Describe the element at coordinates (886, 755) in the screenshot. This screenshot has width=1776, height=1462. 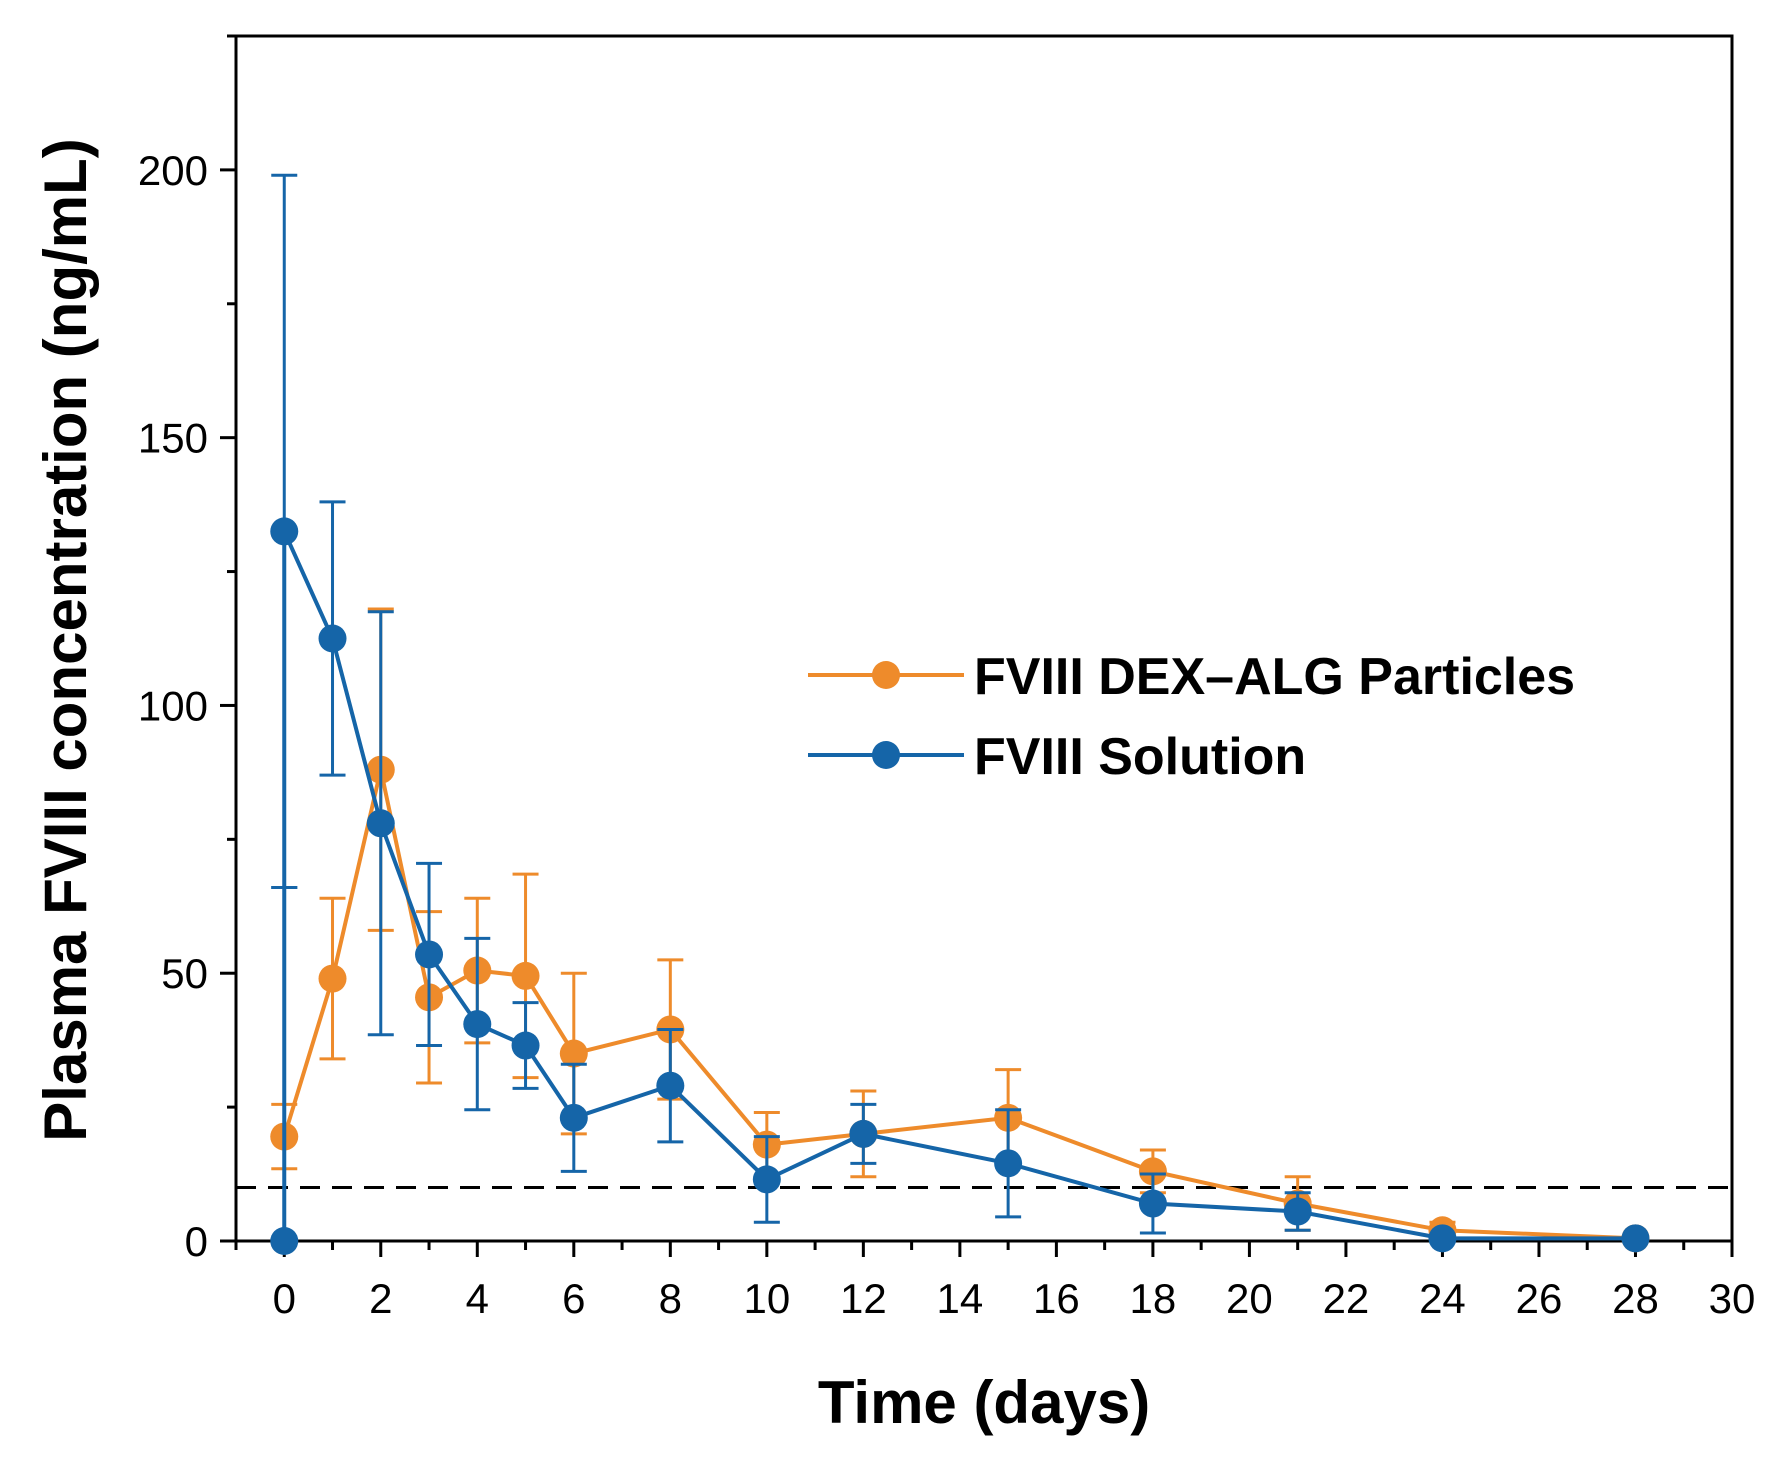
I see `legend-marker-solution` at that location.